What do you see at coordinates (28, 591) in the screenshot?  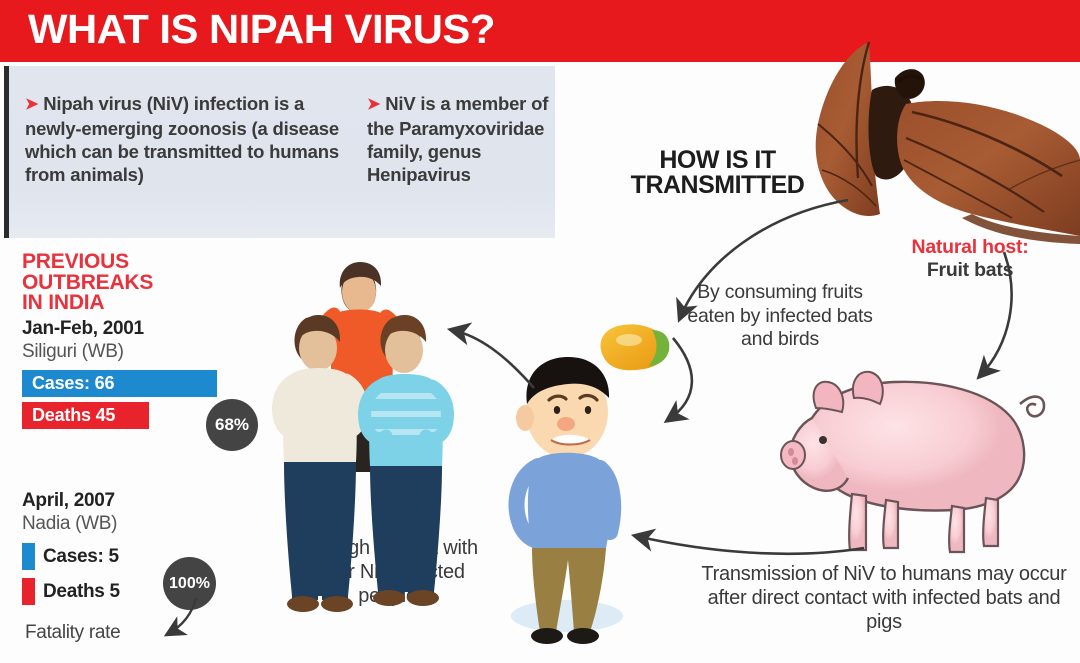 I see `deaths-swatch` at bounding box center [28, 591].